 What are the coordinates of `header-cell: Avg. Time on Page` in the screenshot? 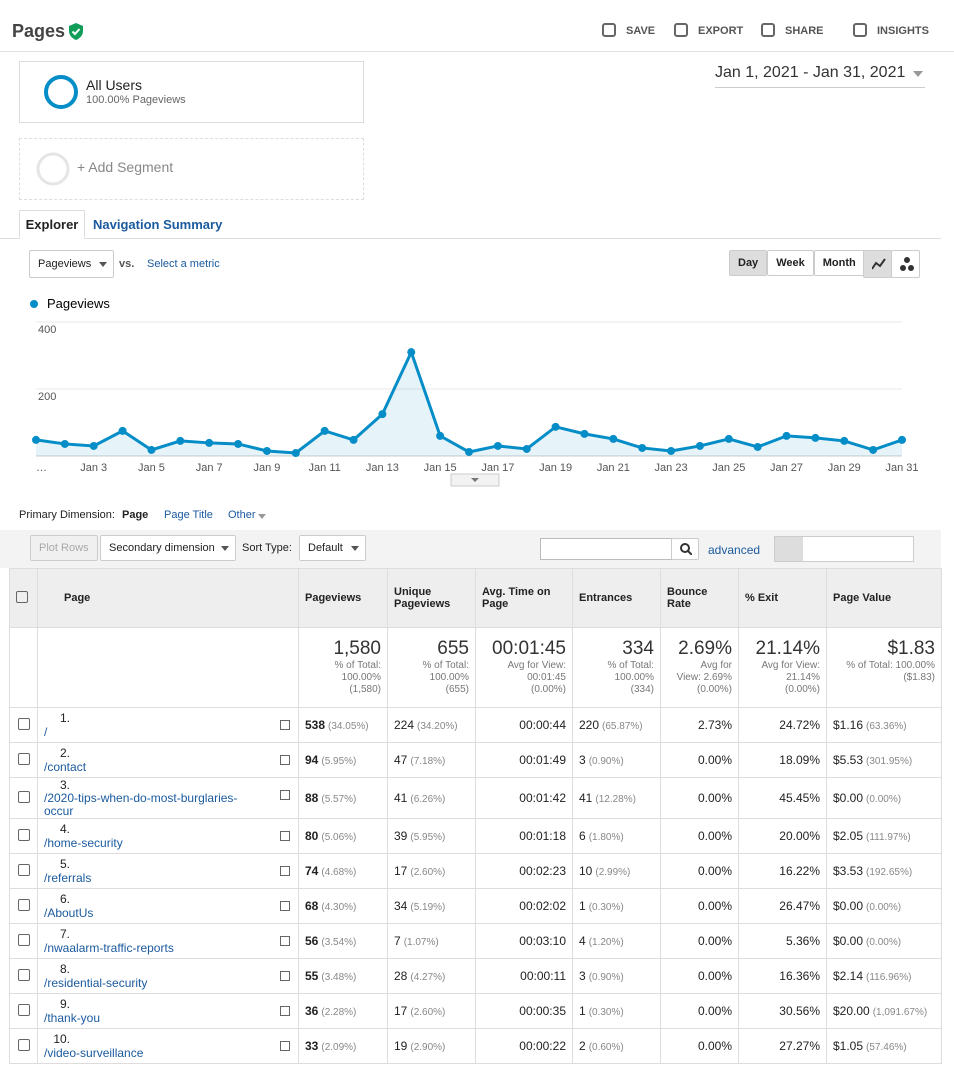 It's located at (524, 598).